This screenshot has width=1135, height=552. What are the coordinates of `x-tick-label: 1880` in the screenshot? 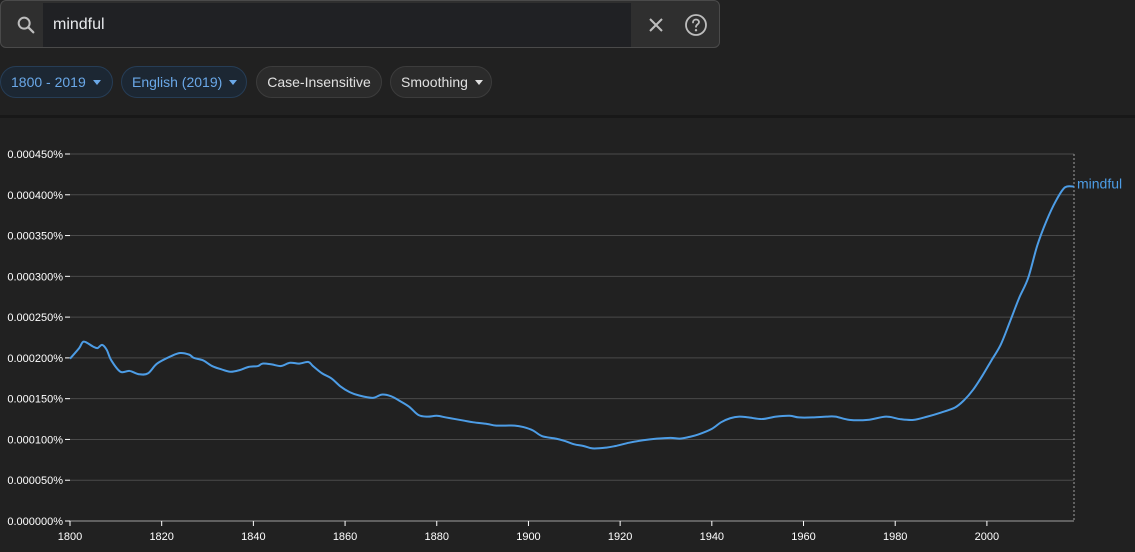 It's located at (437, 537).